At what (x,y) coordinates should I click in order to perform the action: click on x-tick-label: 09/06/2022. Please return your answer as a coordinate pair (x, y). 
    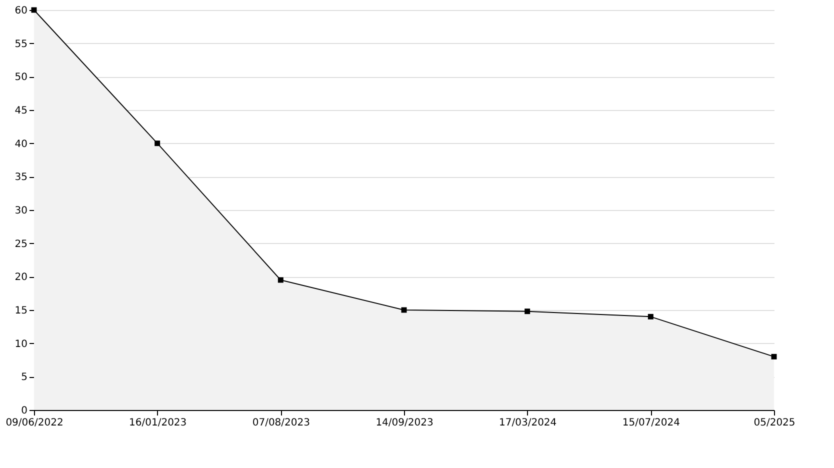
    Looking at the image, I should click on (35, 423).